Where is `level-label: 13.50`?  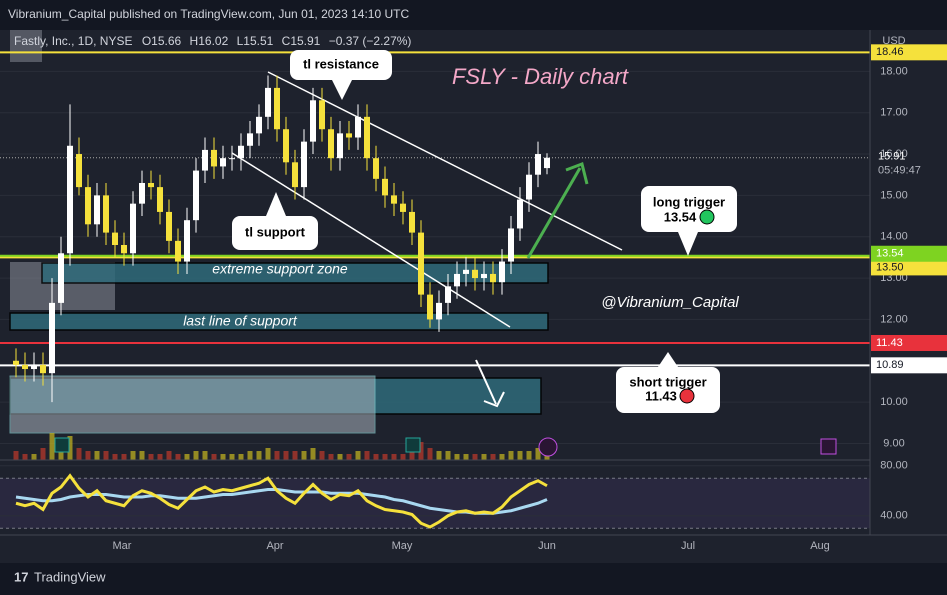
level-label: 13.50 is located at coordinates (890, 267).